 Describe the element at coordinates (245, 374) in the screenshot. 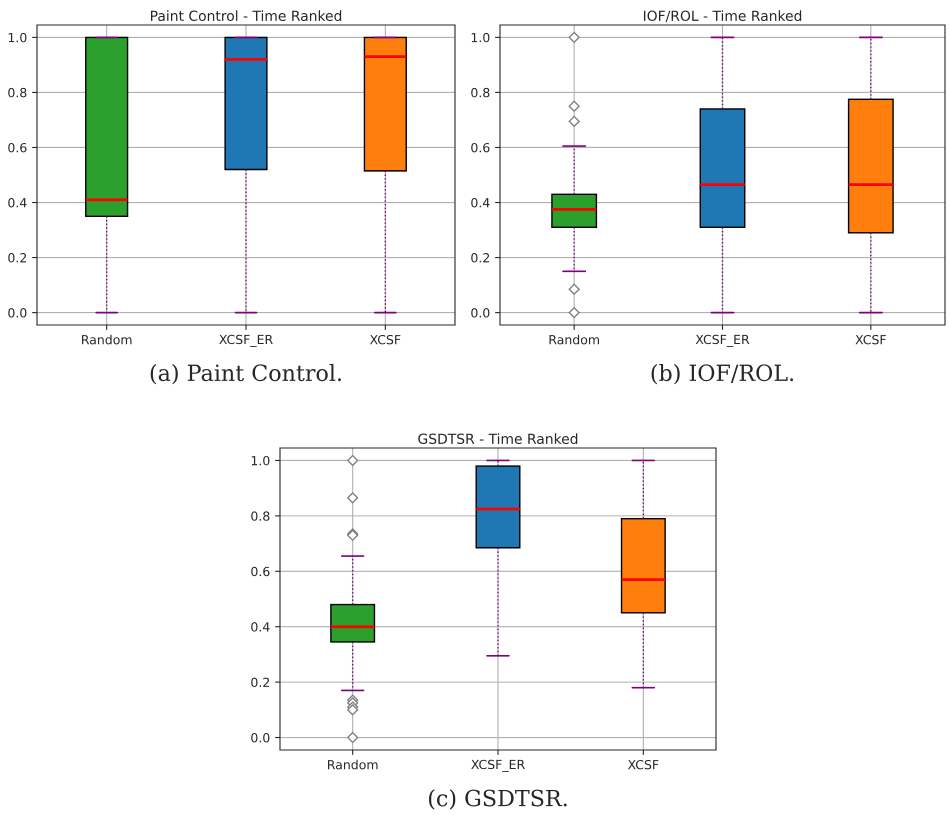

I see `text: (a) Paint Control.` at that location.